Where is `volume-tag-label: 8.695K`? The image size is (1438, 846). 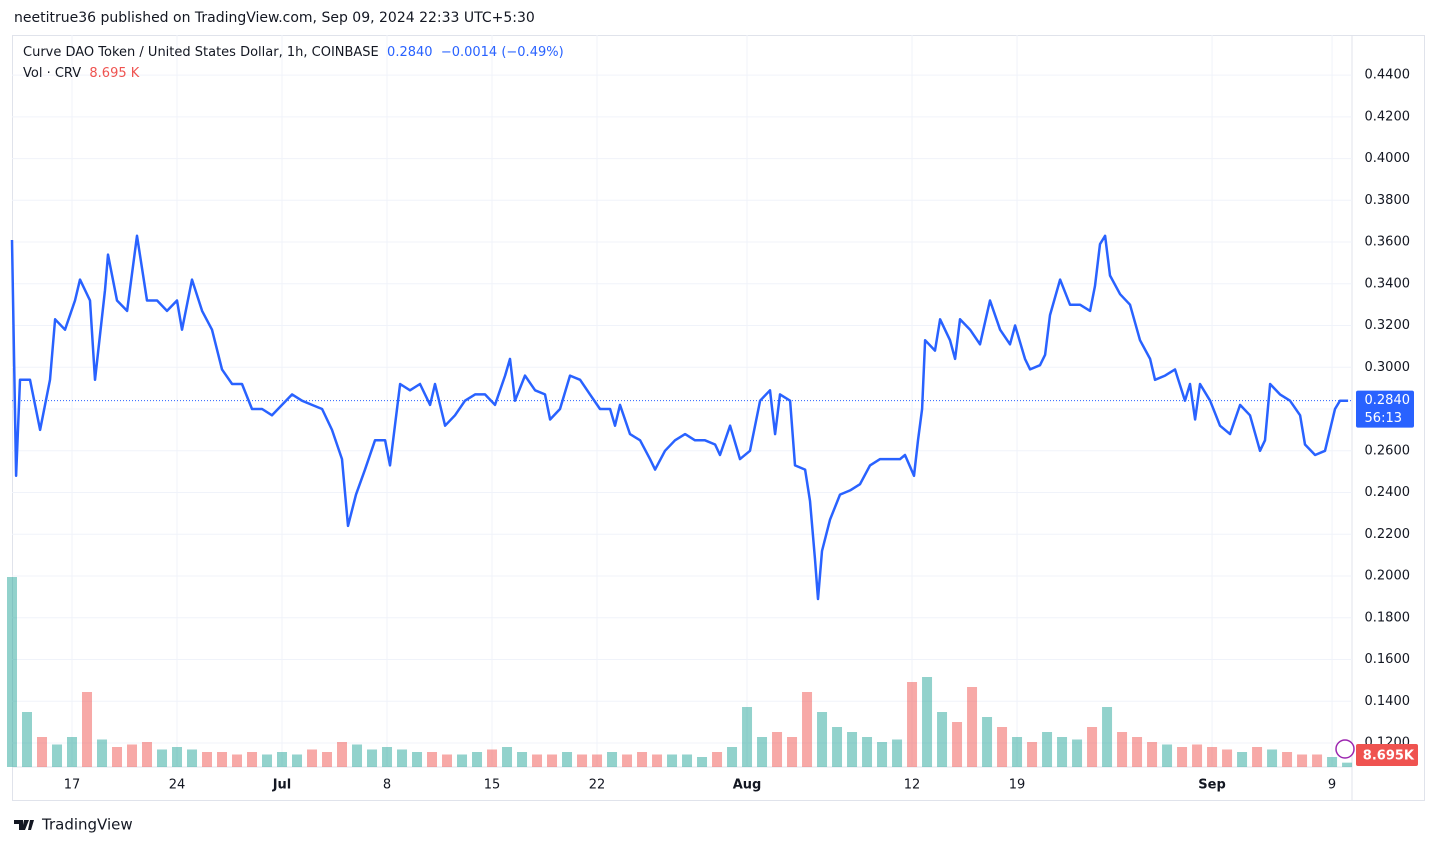 volume-tag-label: 8.695K is located at coordinates (1389, 756).